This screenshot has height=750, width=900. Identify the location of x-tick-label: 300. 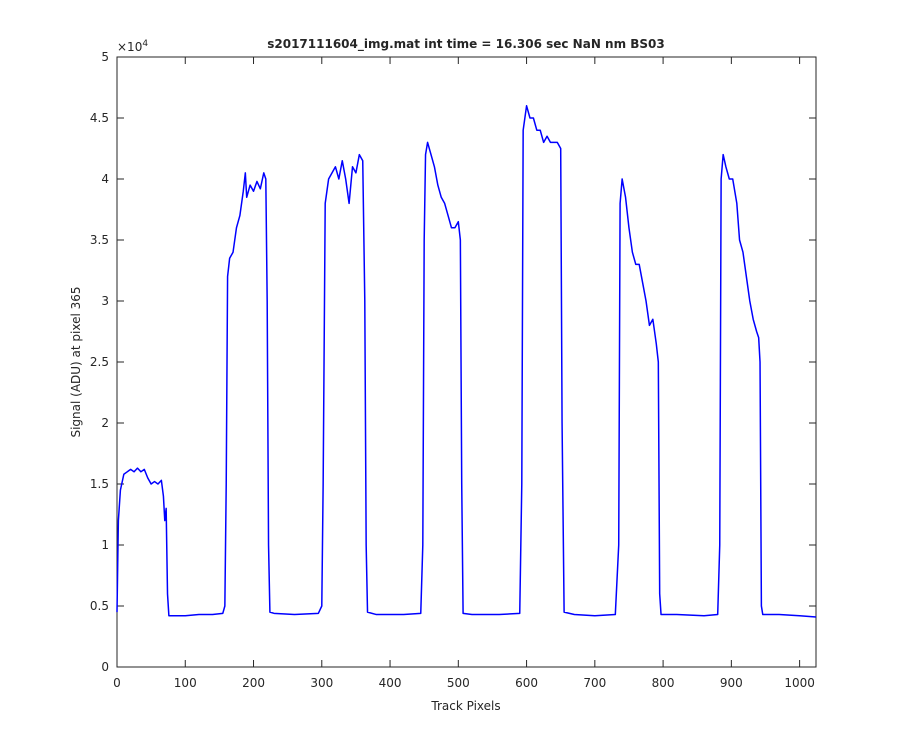
(321, 683).